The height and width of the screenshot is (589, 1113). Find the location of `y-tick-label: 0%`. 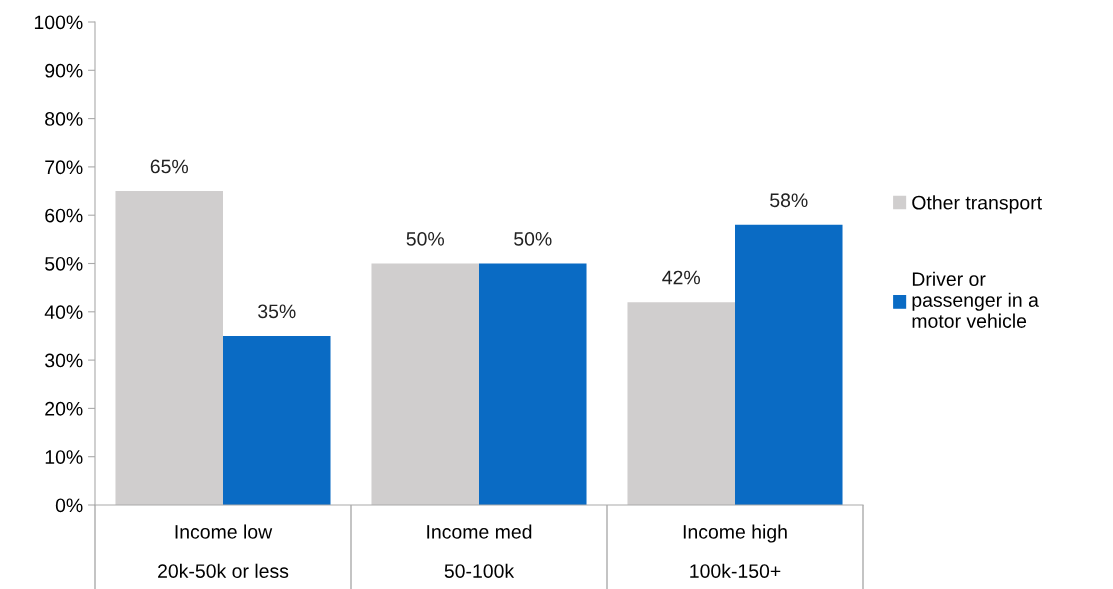

y-tick-label: 0% is located at coordinates (69, 505).